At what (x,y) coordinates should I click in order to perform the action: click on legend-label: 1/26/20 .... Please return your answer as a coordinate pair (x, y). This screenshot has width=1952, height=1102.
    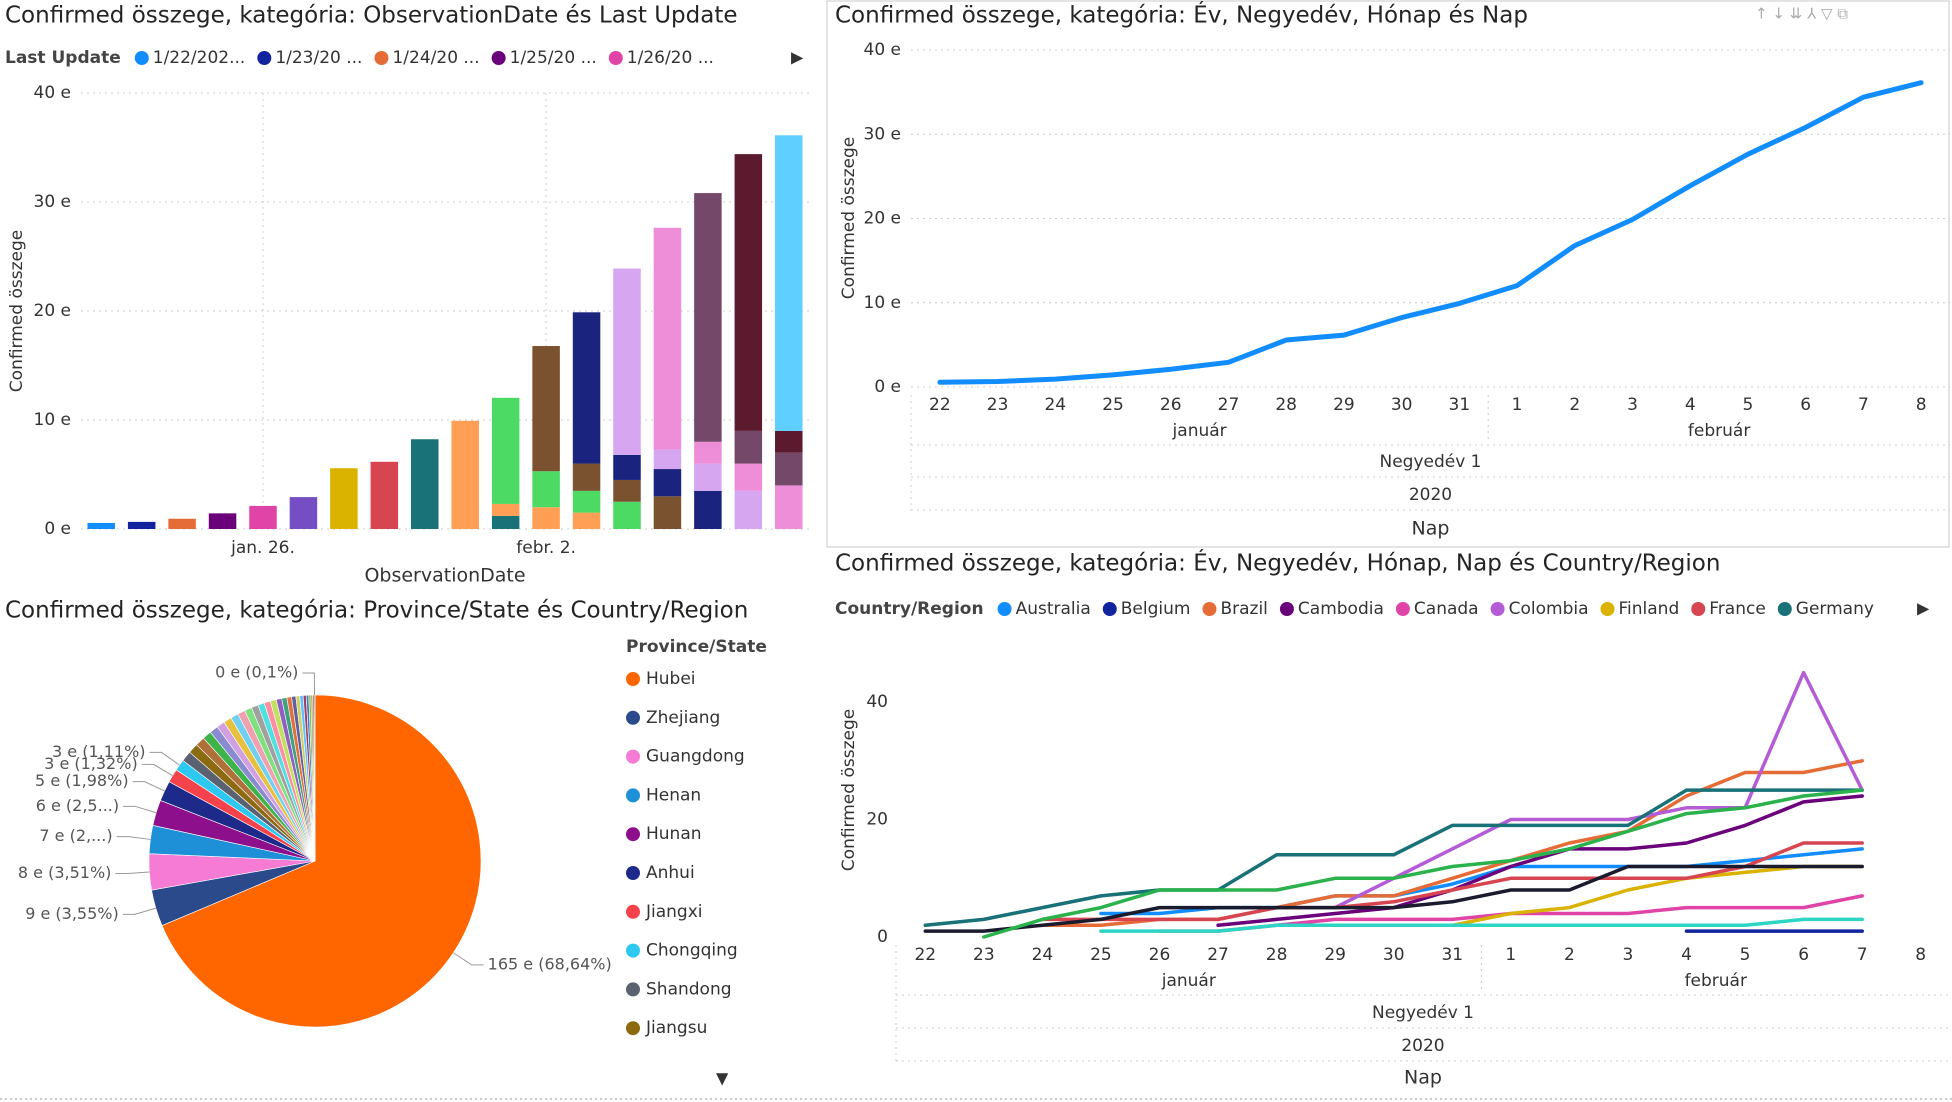
    Looking at the image, I should click on (670, 58).